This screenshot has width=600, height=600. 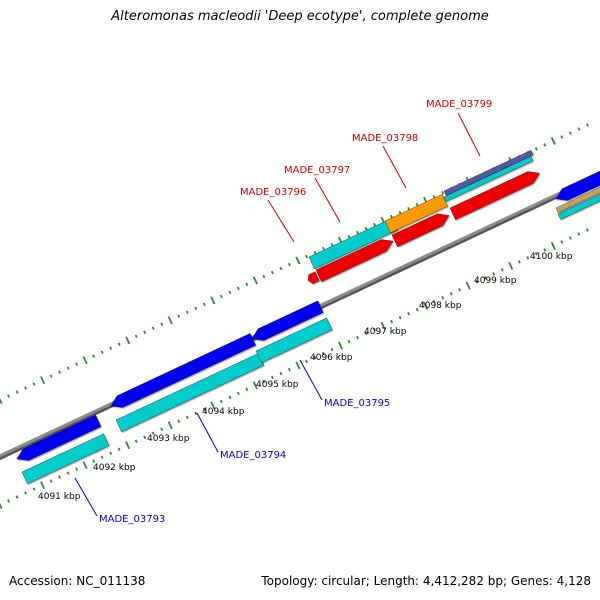 What do you see at coordinates (277, 385) in the screenshot?
I see `tick-label-4: 4095 kbp` at bounding box center [277, 385].